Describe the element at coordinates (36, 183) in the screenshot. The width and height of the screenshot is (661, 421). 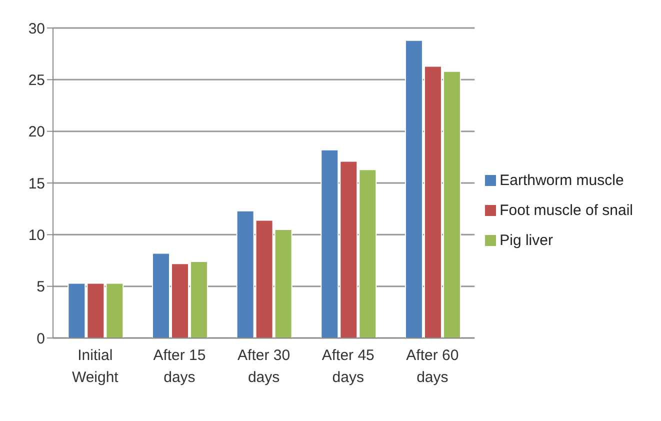
I see `y-tick-label: 15` at that location.